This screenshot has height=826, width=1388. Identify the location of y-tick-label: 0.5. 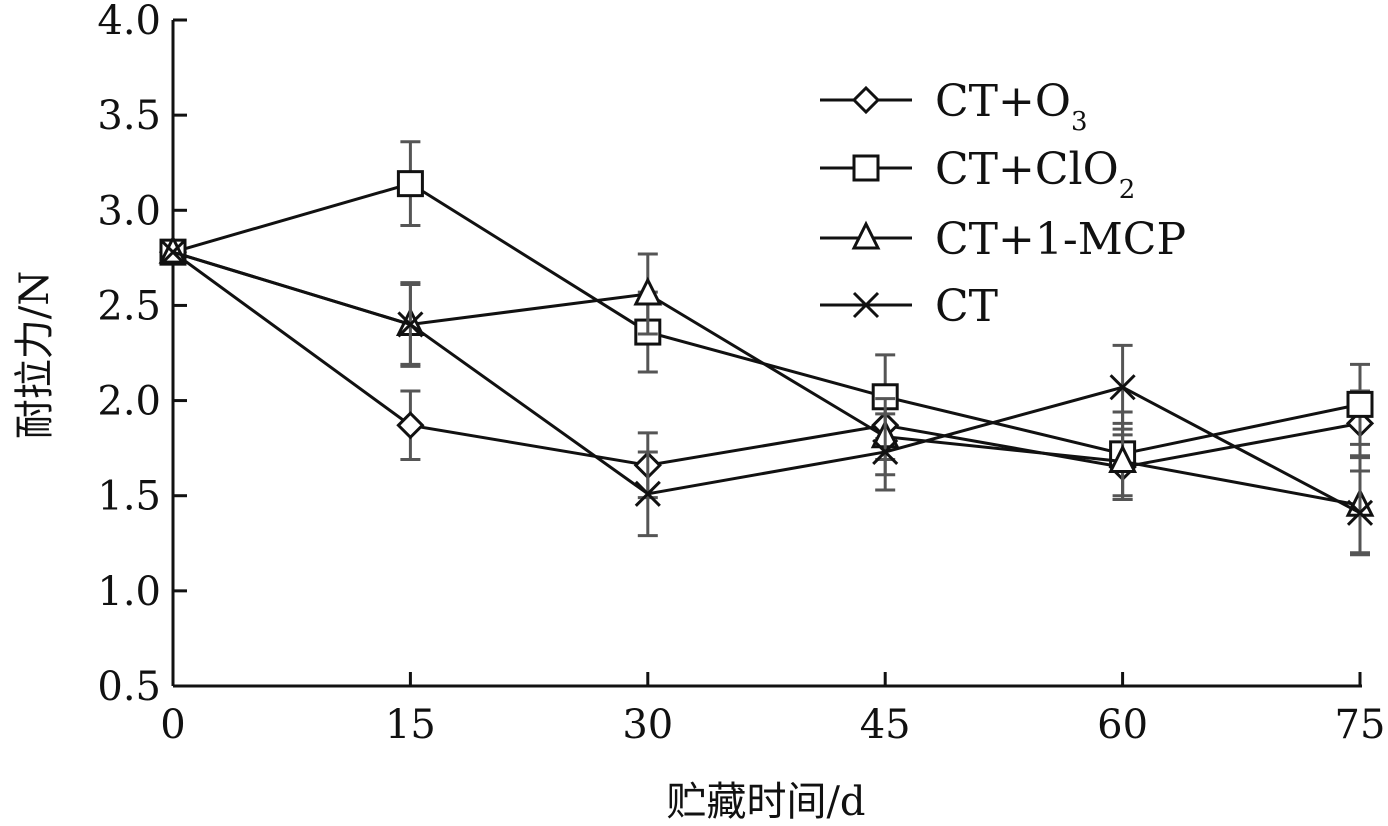
(129, 687).